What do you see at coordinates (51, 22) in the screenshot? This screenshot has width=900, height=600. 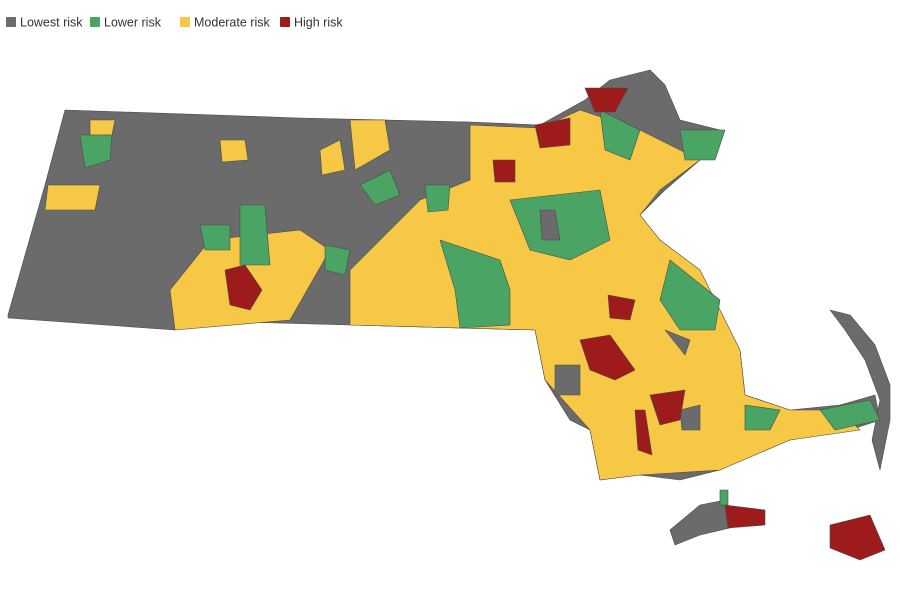 I see `legend-label: Lowest risk` at bounding box center [51, 22].